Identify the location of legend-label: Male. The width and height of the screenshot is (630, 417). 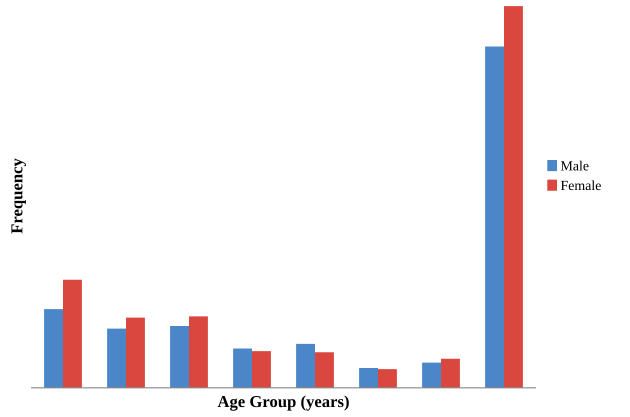
(574, 165).